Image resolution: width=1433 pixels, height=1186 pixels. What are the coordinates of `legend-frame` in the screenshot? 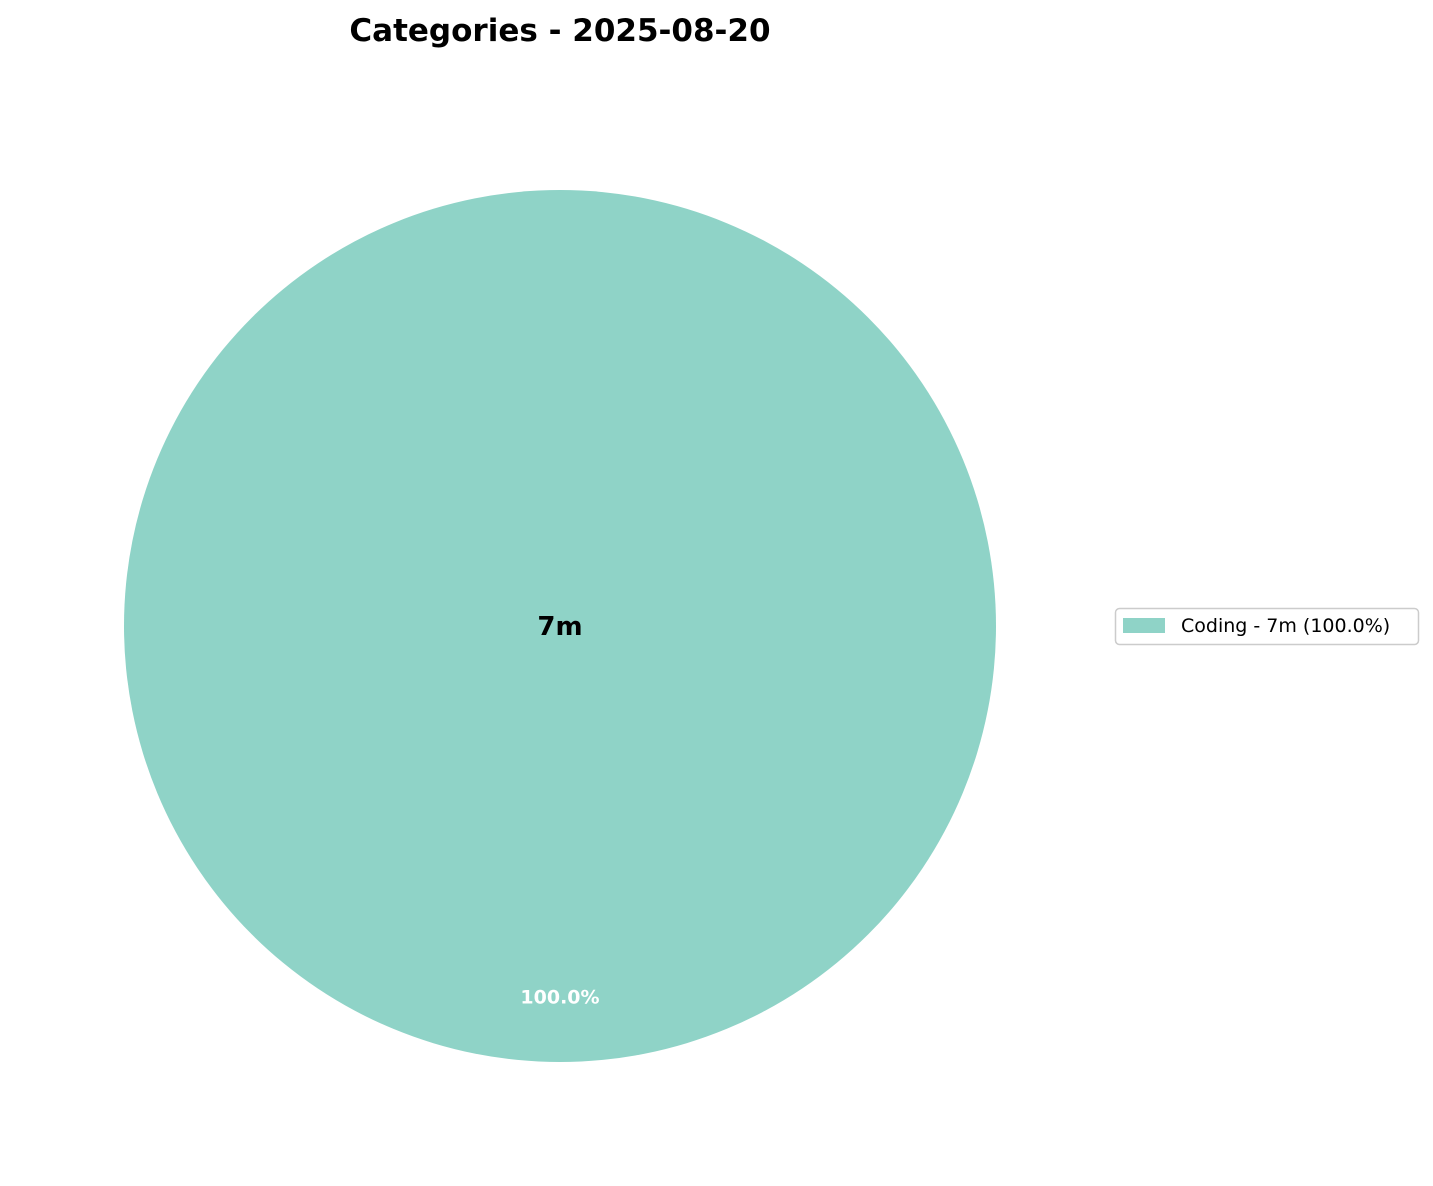 It's located at (1267, 626).